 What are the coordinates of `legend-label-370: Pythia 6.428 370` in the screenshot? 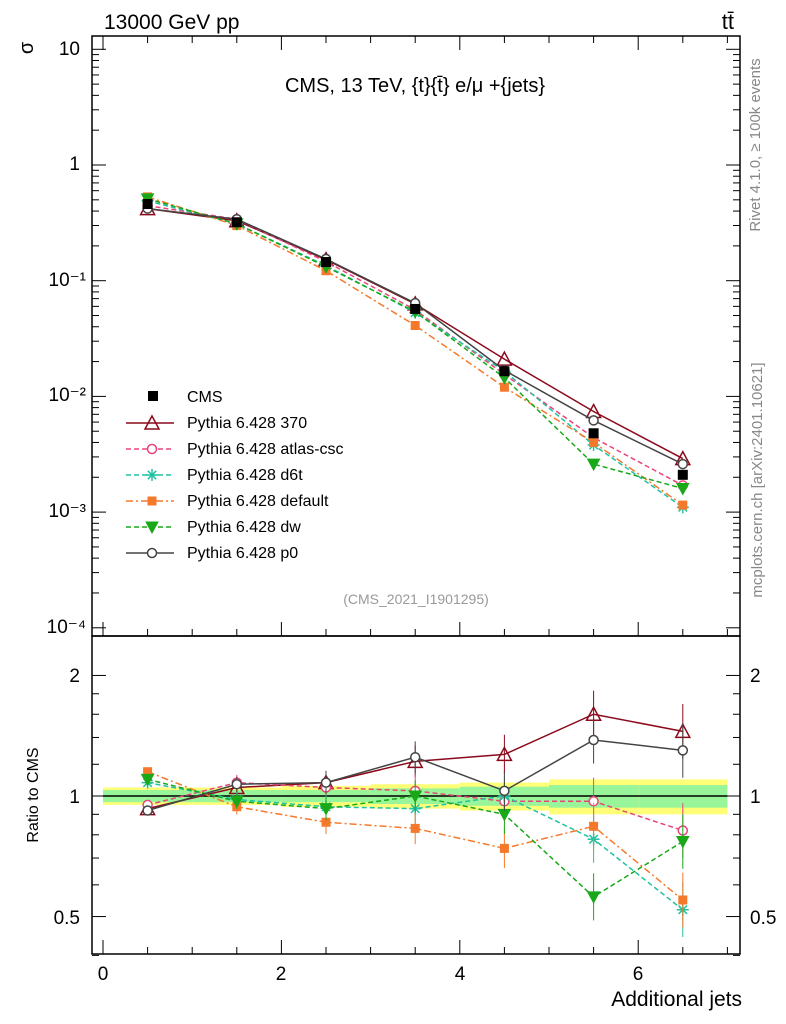 It's located at (247, 423).